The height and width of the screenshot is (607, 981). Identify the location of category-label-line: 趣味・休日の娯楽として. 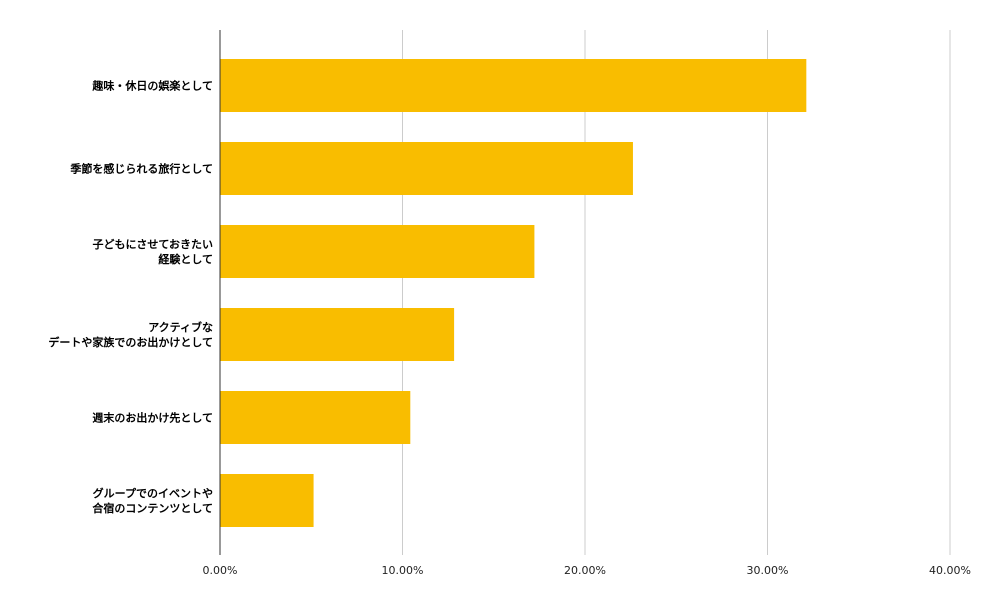
(152, 86).